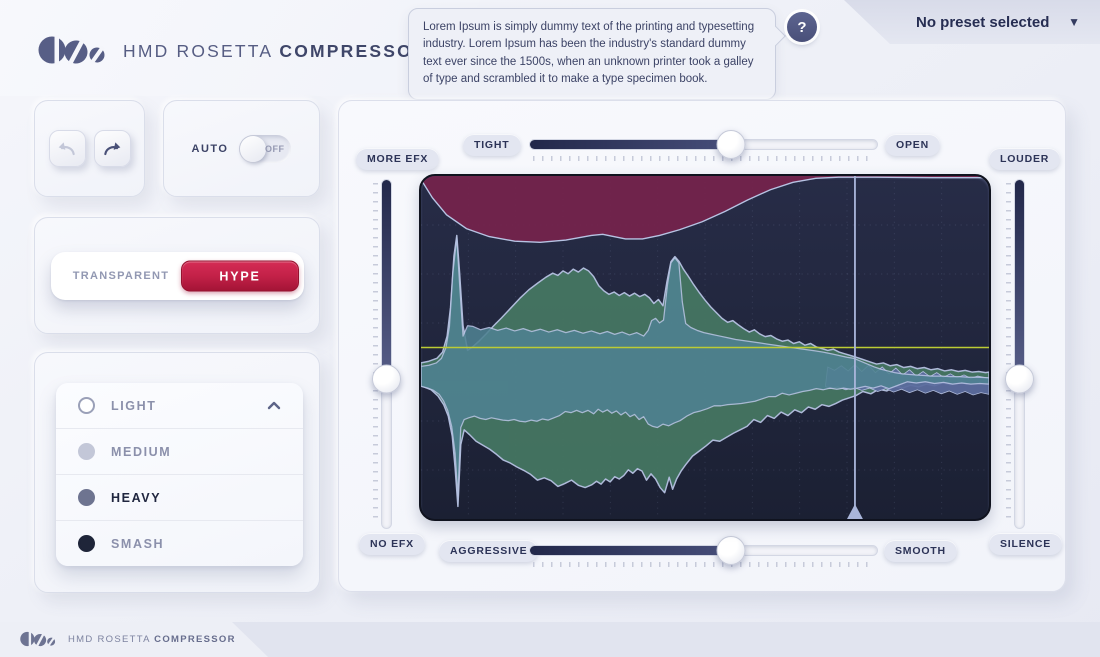  Describe the element at coordinates (179, 498) in the screenshot. I see `list-item-heavy: HEAVY` at that location.